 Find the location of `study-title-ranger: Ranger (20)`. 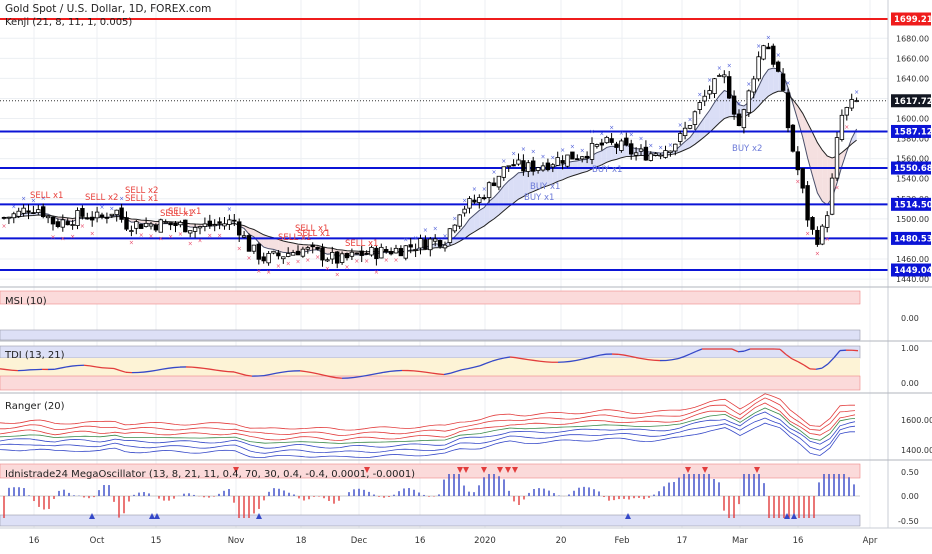

study-title-ranger: Ranger (20) is located at coordinates (35, 406).